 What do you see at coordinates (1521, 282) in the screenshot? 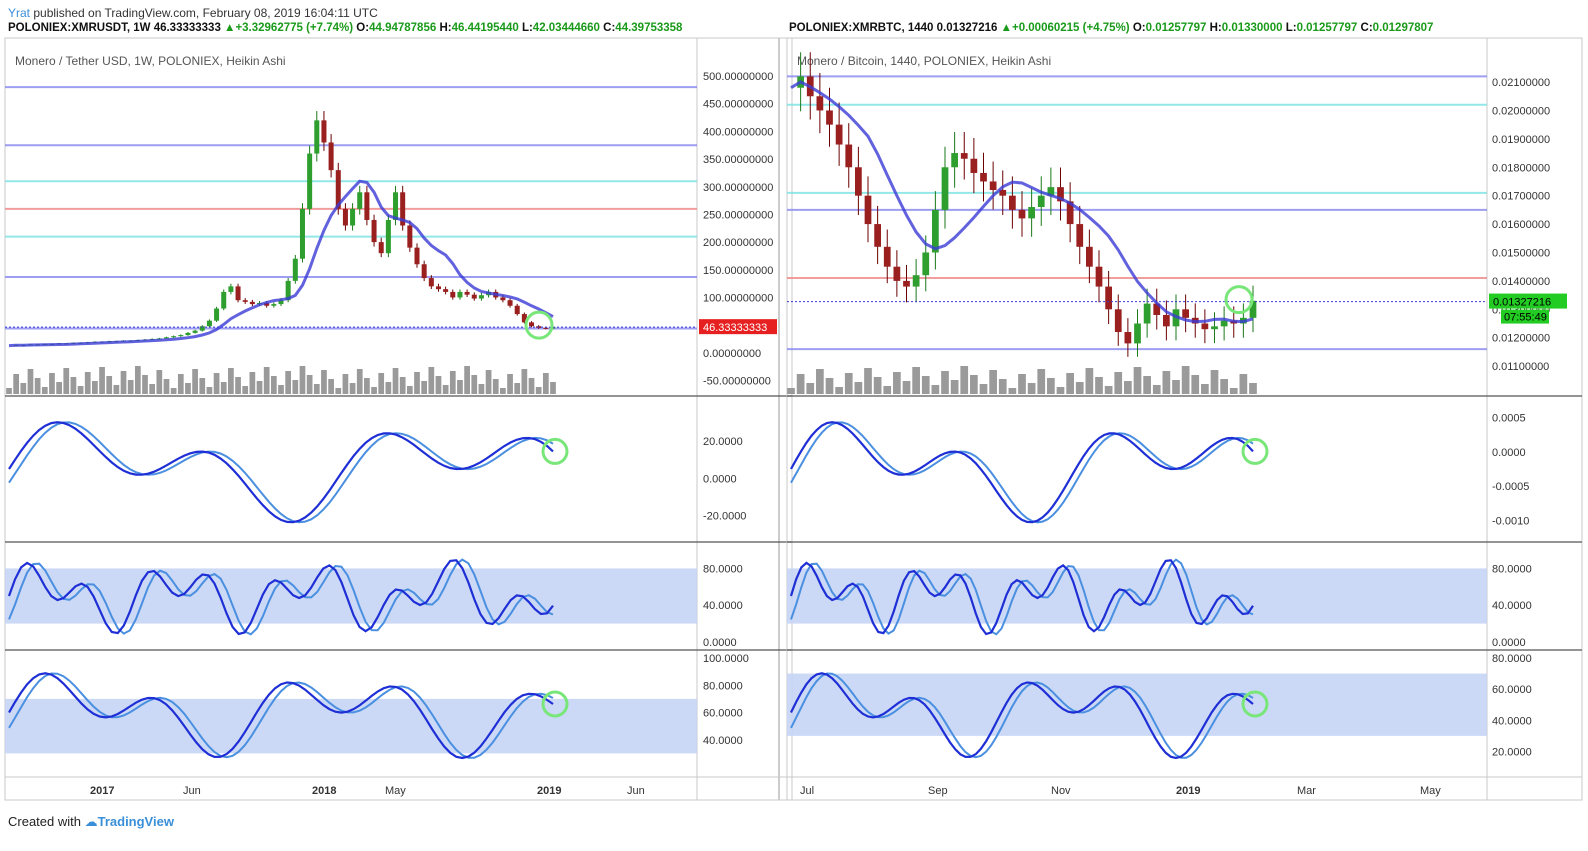
I see `y-tick-1-7: 0.01400000` at bounding box center [1521, 282].